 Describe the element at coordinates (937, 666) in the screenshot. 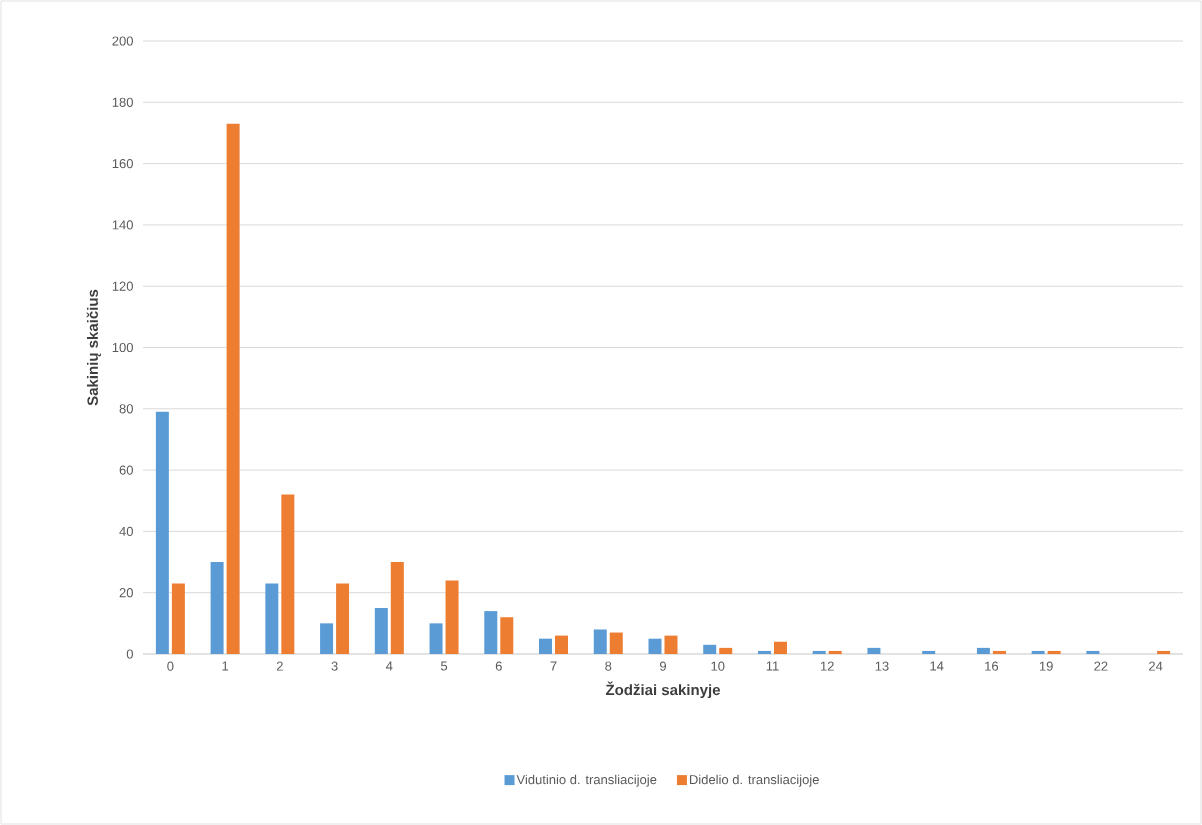

I see `x-tick-label: 14` at that location.